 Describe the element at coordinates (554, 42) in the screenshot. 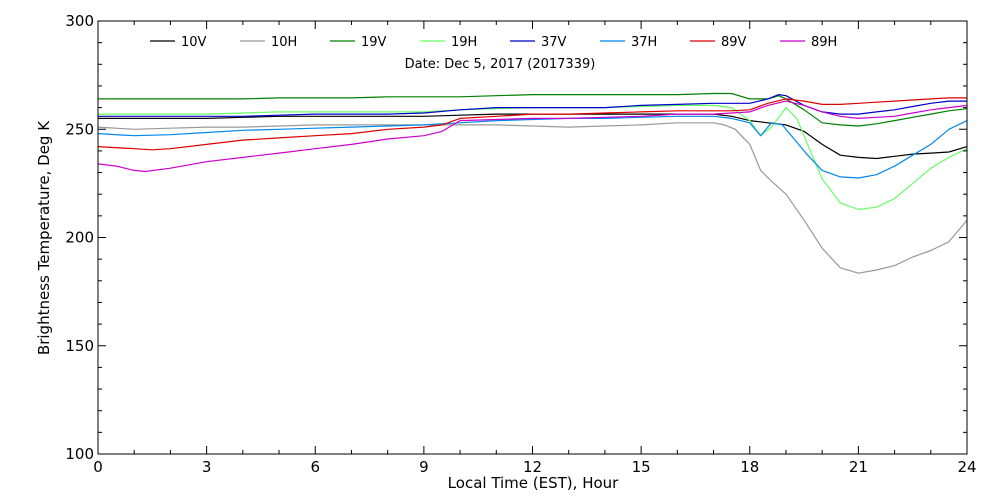

I see `legend-label-37v: 37V` at that location.